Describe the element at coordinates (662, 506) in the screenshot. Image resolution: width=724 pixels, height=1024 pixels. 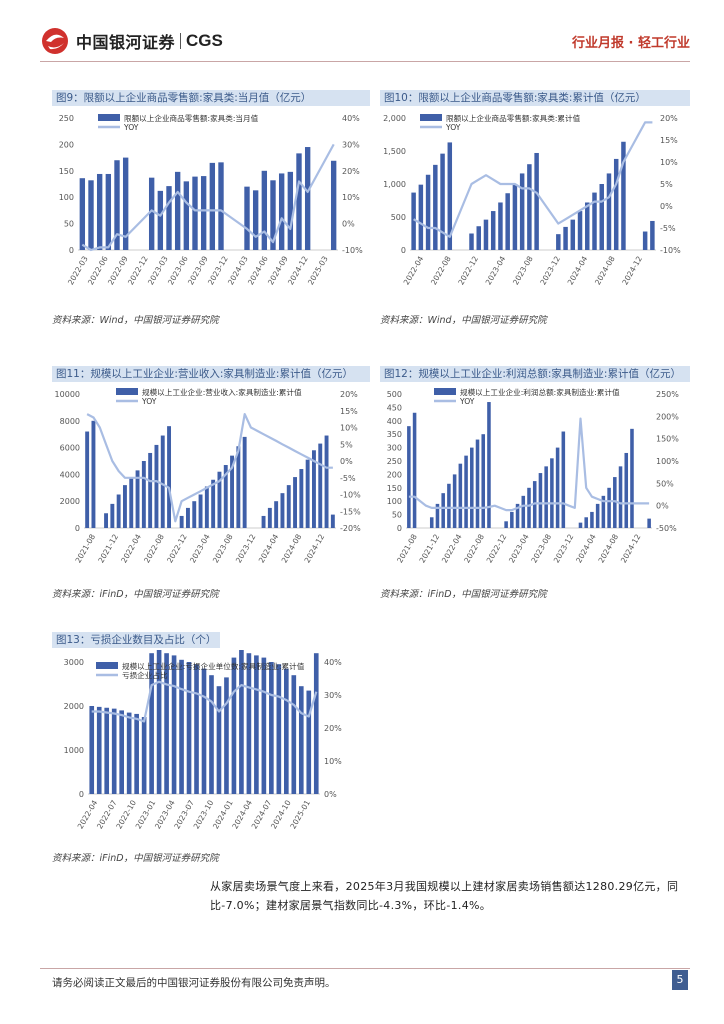
I see `y2-tick-label: 0%` at that location.